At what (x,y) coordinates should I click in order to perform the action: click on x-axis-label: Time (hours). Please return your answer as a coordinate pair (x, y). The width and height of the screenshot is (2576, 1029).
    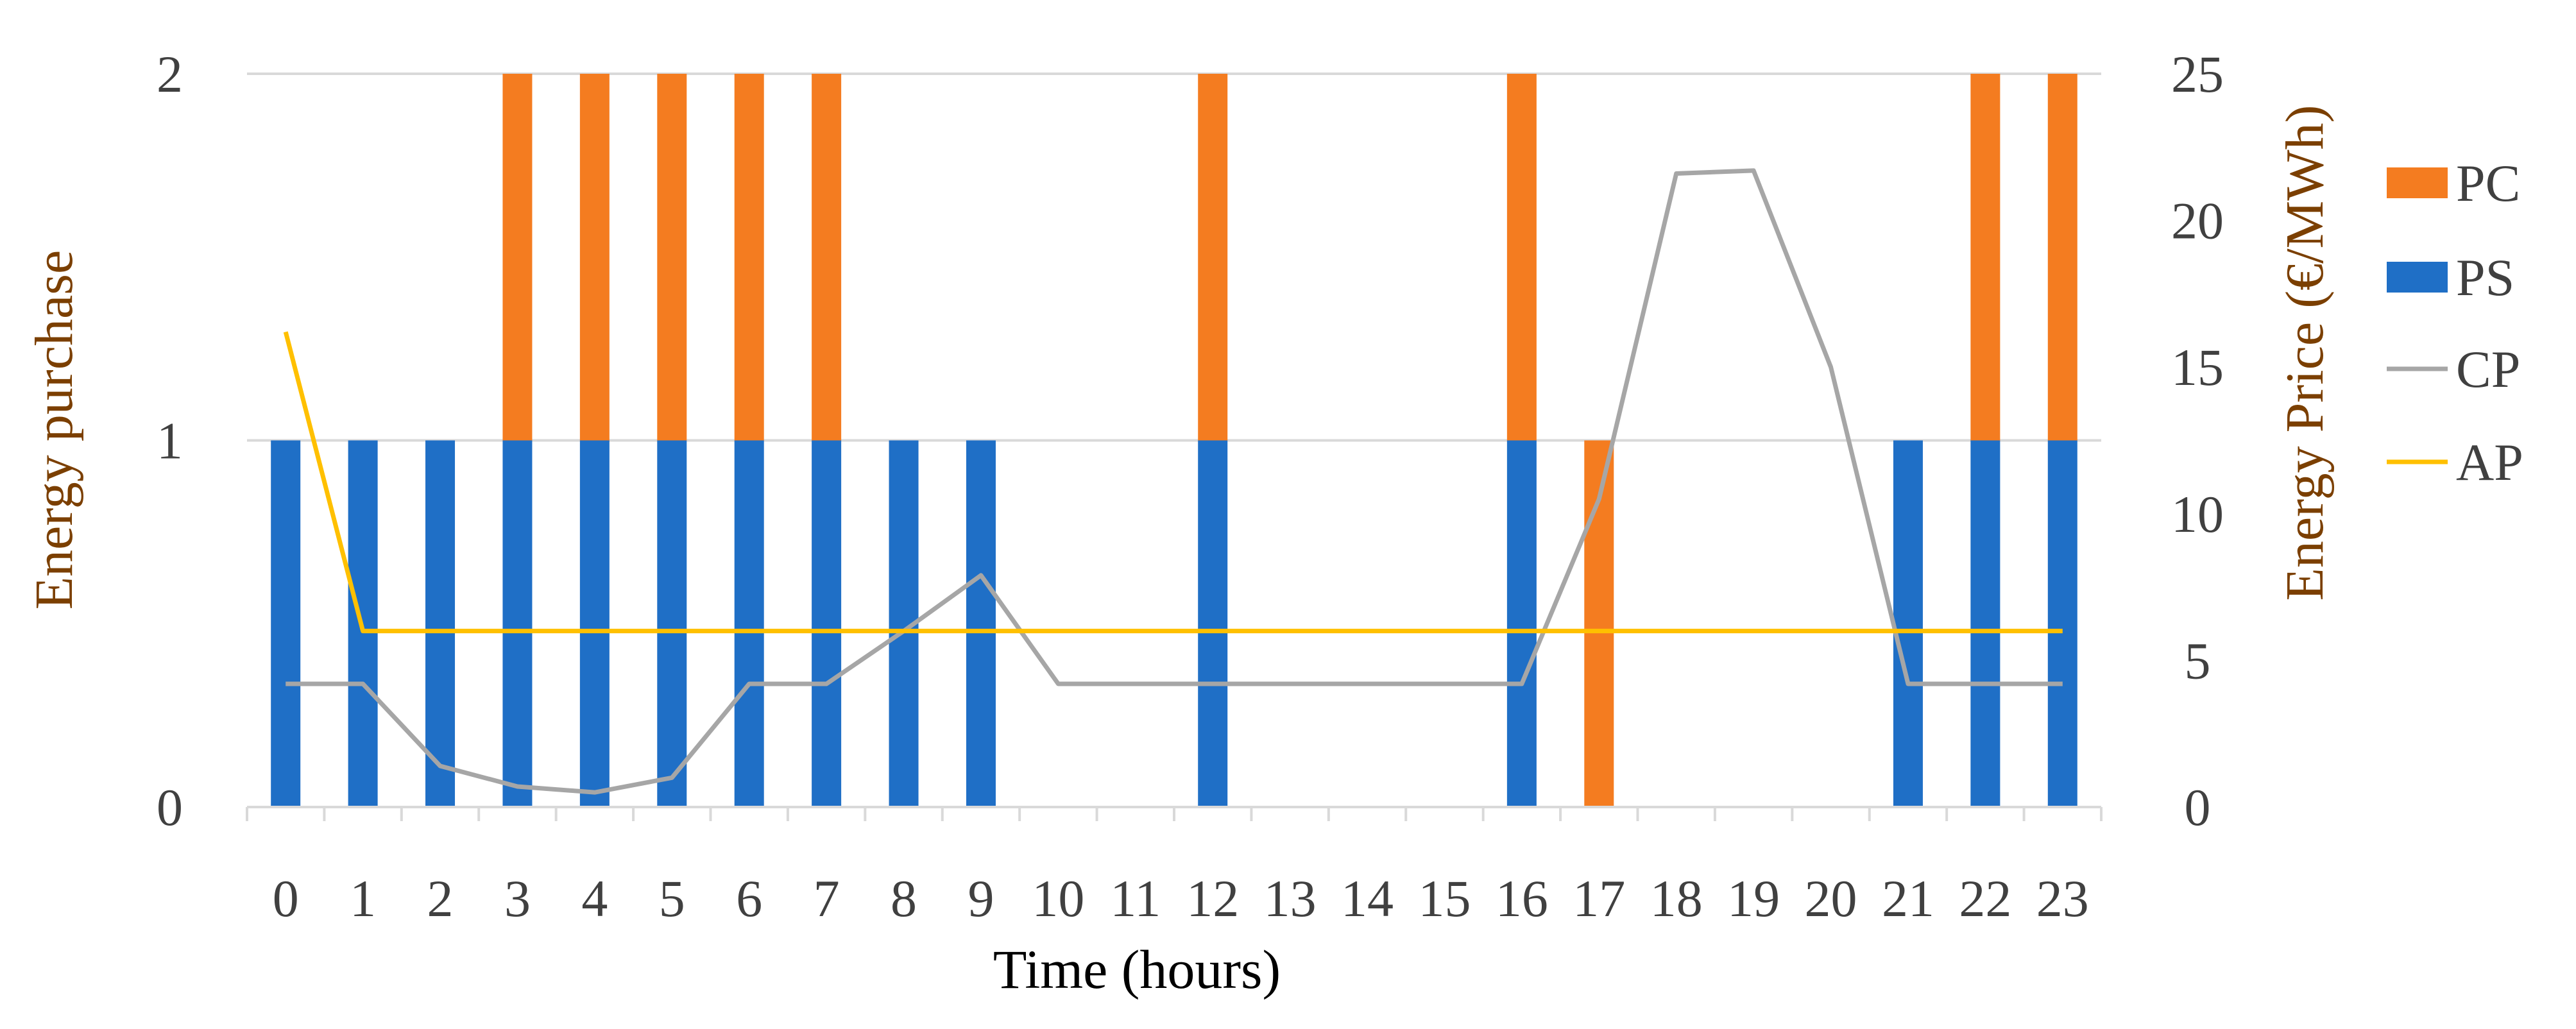
    Looking at the image, I should click on (1137, 969).